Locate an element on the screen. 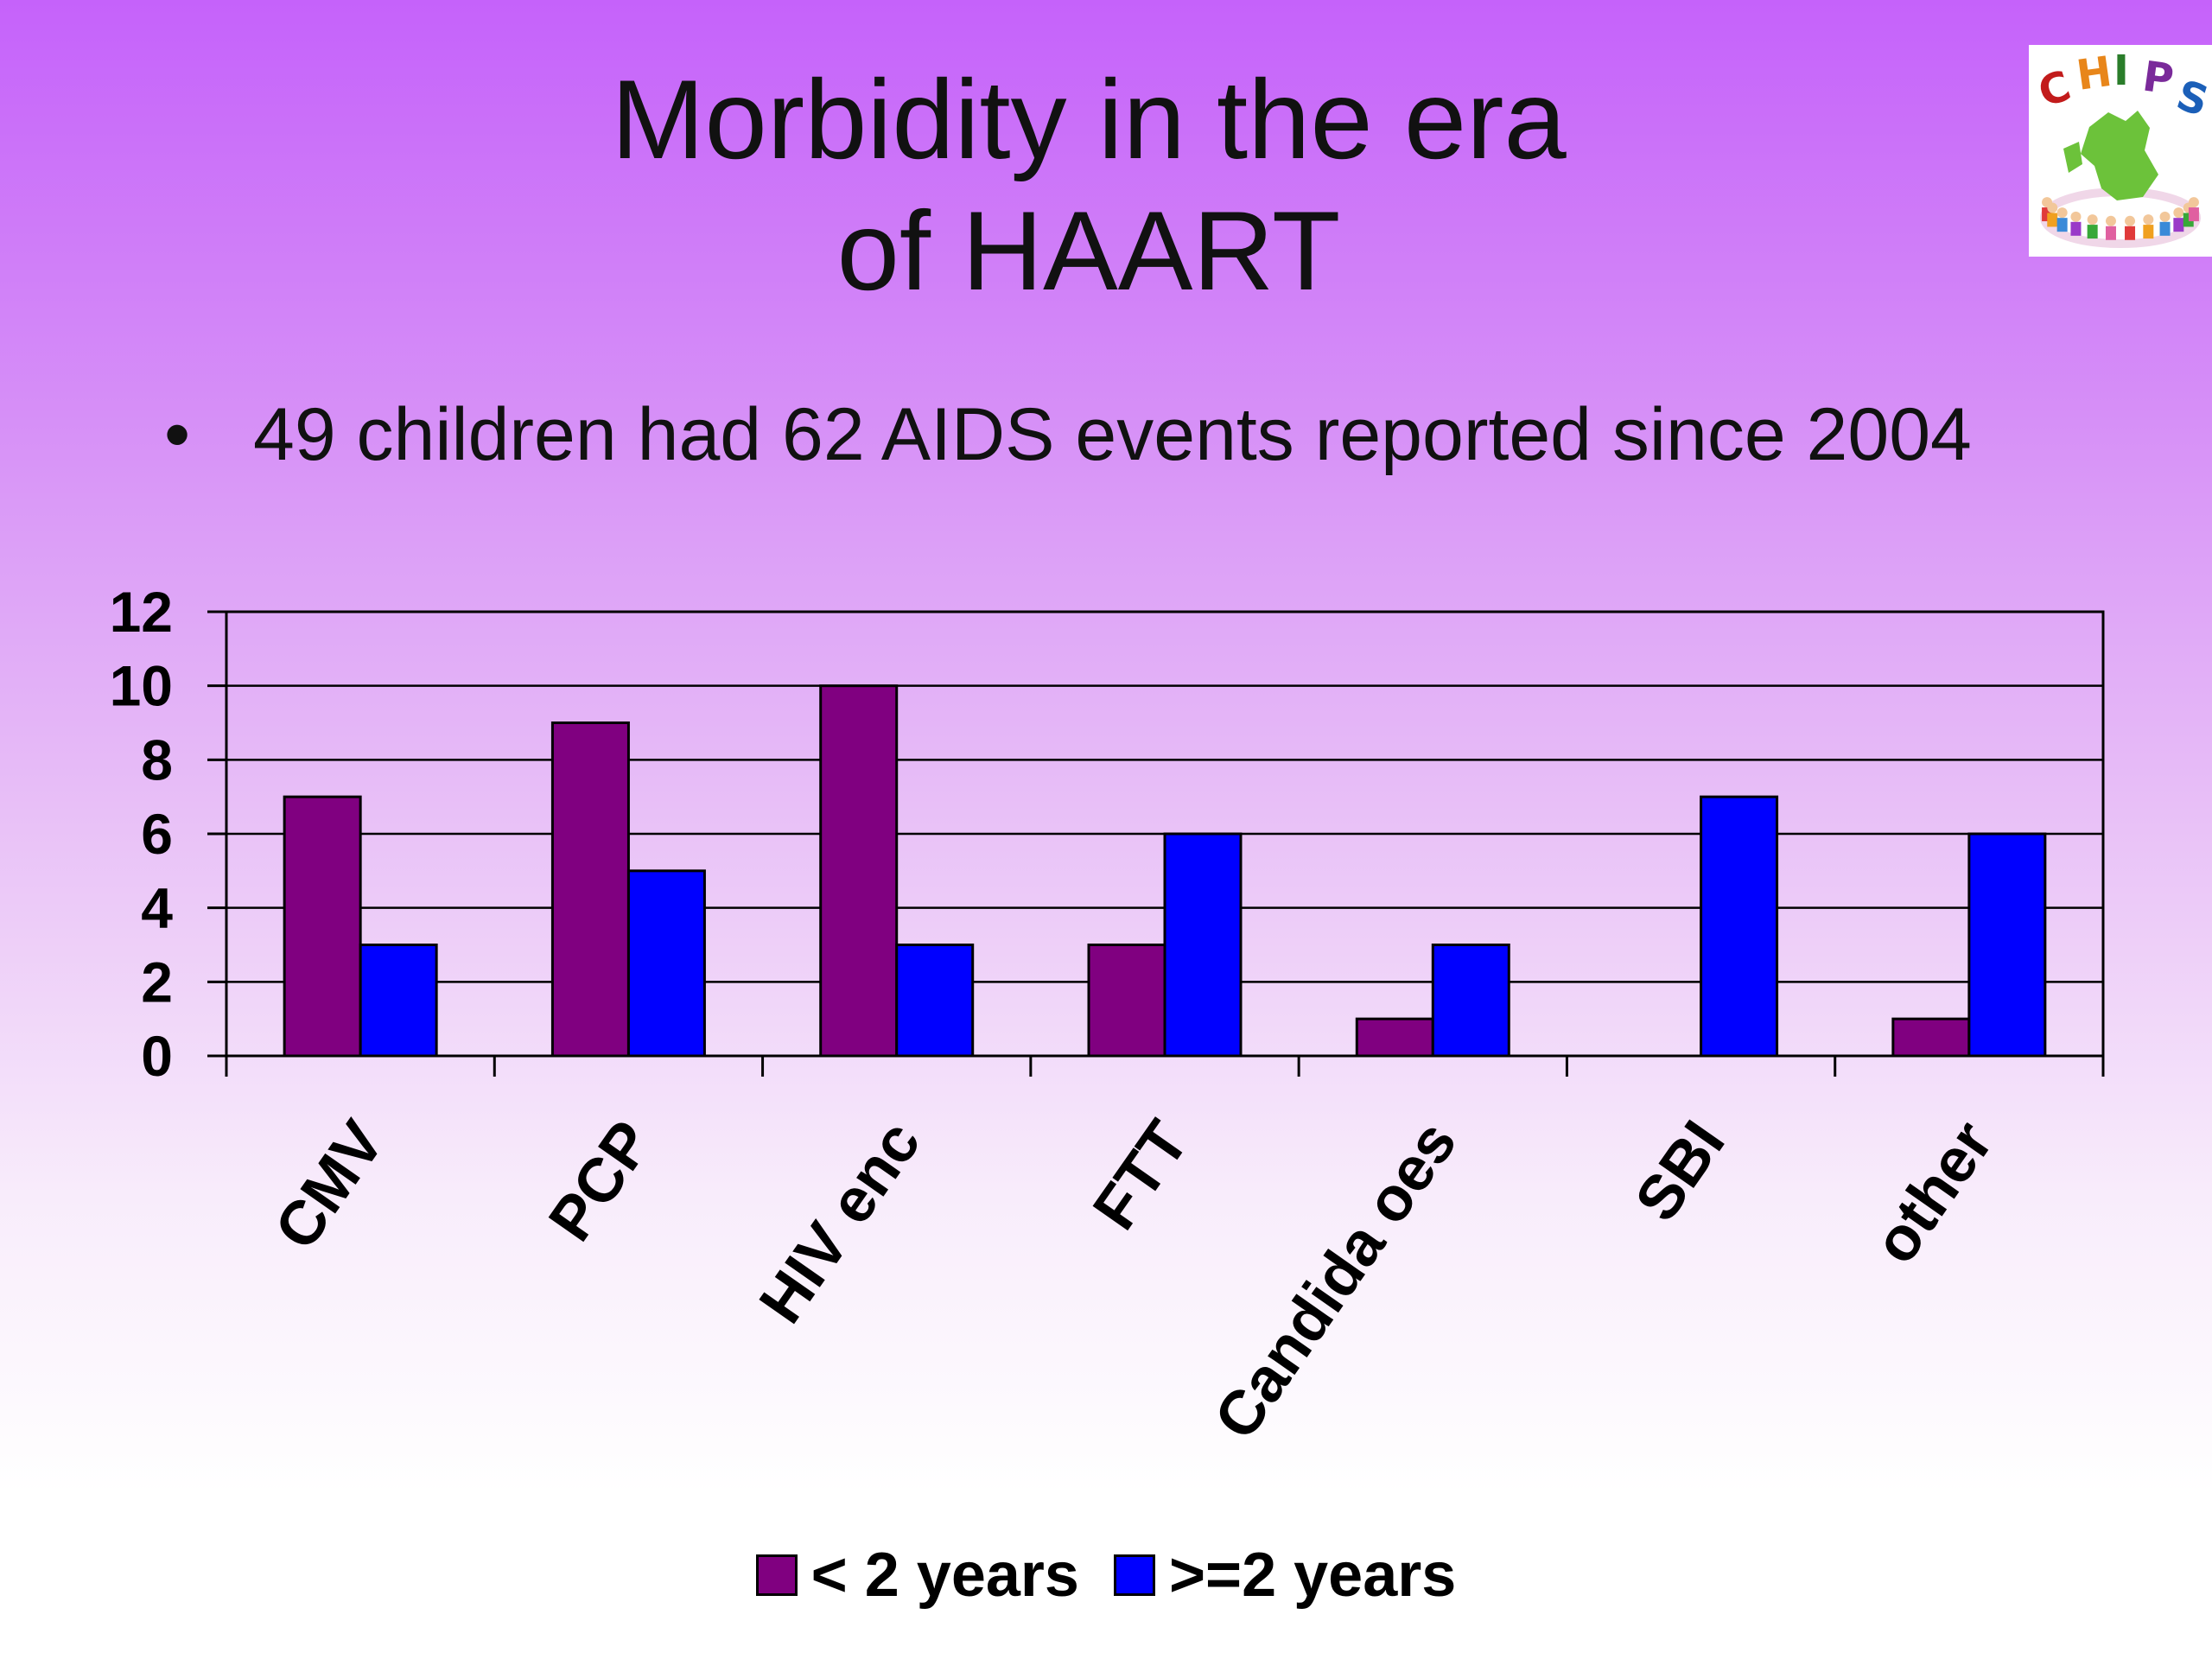 This screenshot has width=2212, height=1659. x-category-label: SBI is located at coordinates (1680, 1171).